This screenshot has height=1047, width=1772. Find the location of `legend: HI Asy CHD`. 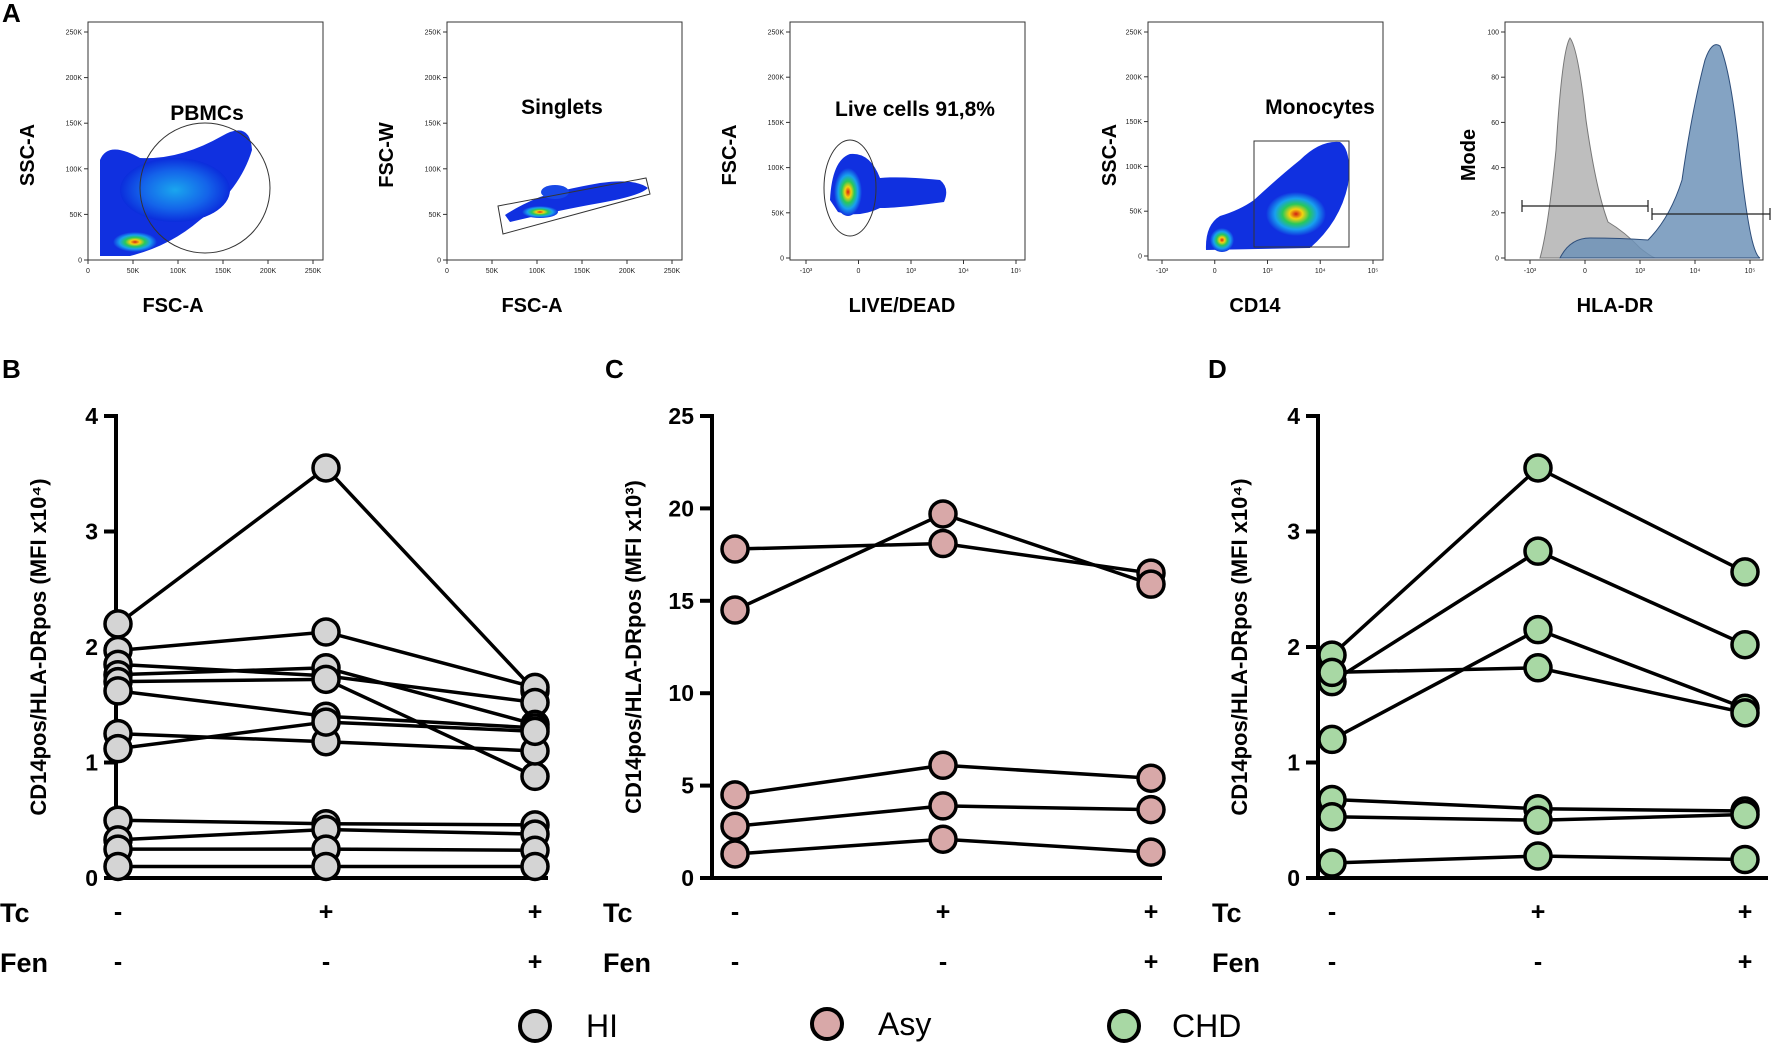

legend: HI Asy CHD is located at coordinates (879, 1025).